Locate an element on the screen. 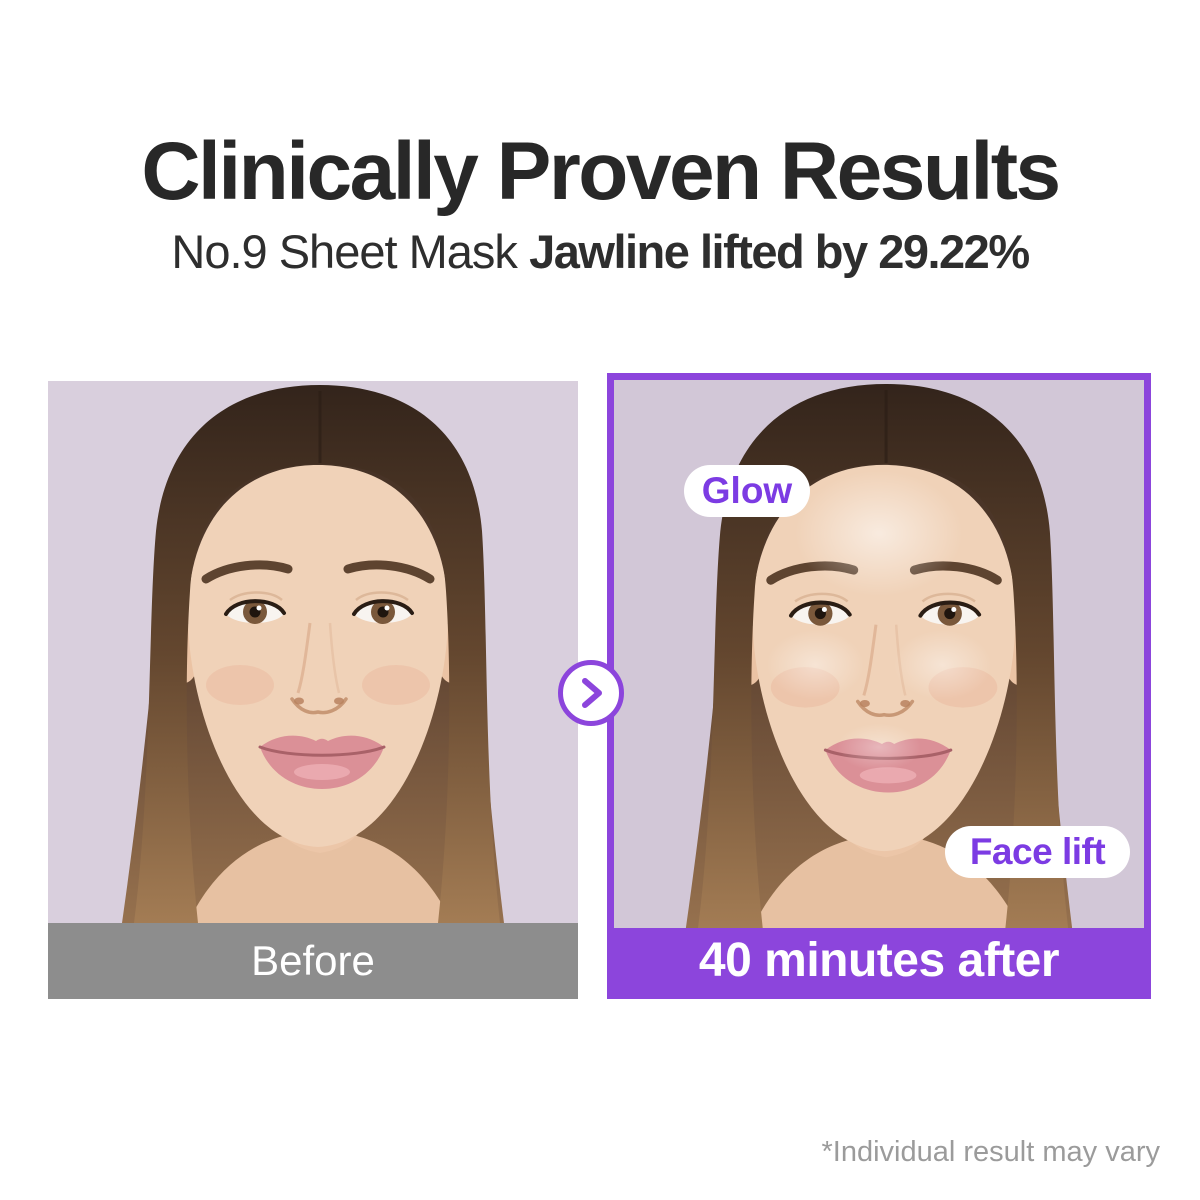  subtitle-product-name: No.9 Sheet Mask is located at coordinates (344, 251).